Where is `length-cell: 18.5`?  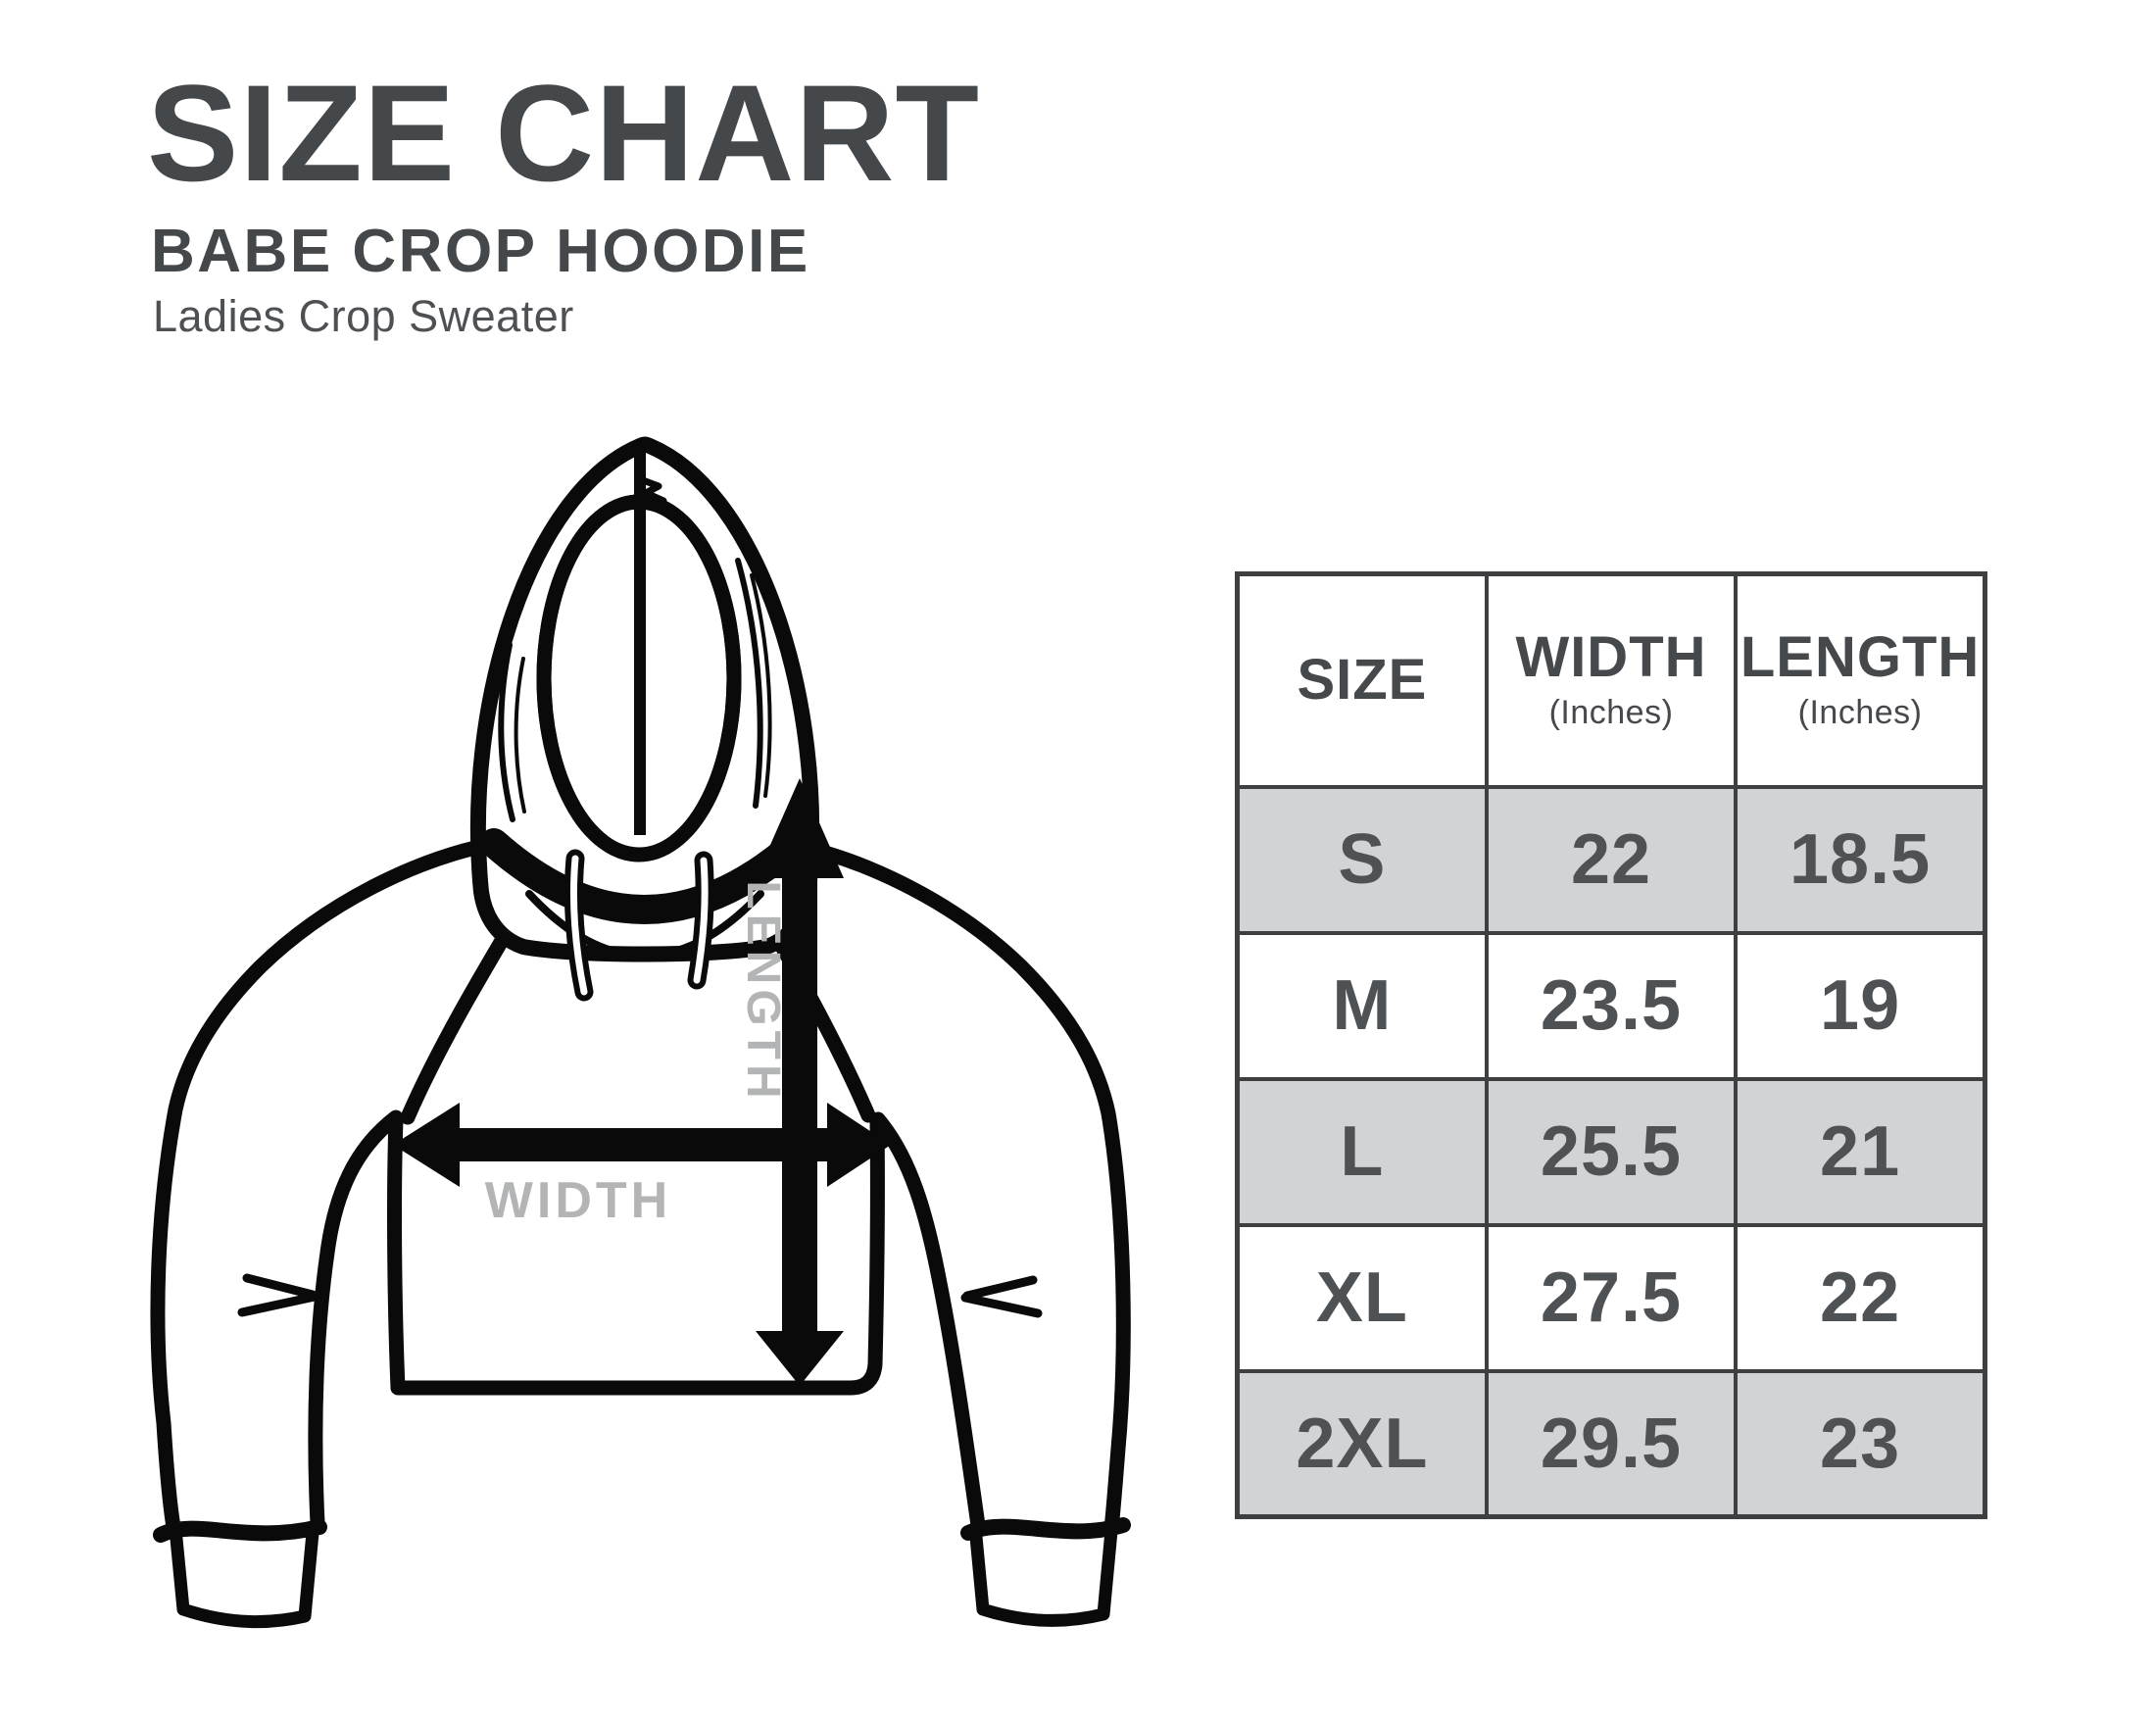 length-cell: 18.5 is located at coordinates (1860, 859).